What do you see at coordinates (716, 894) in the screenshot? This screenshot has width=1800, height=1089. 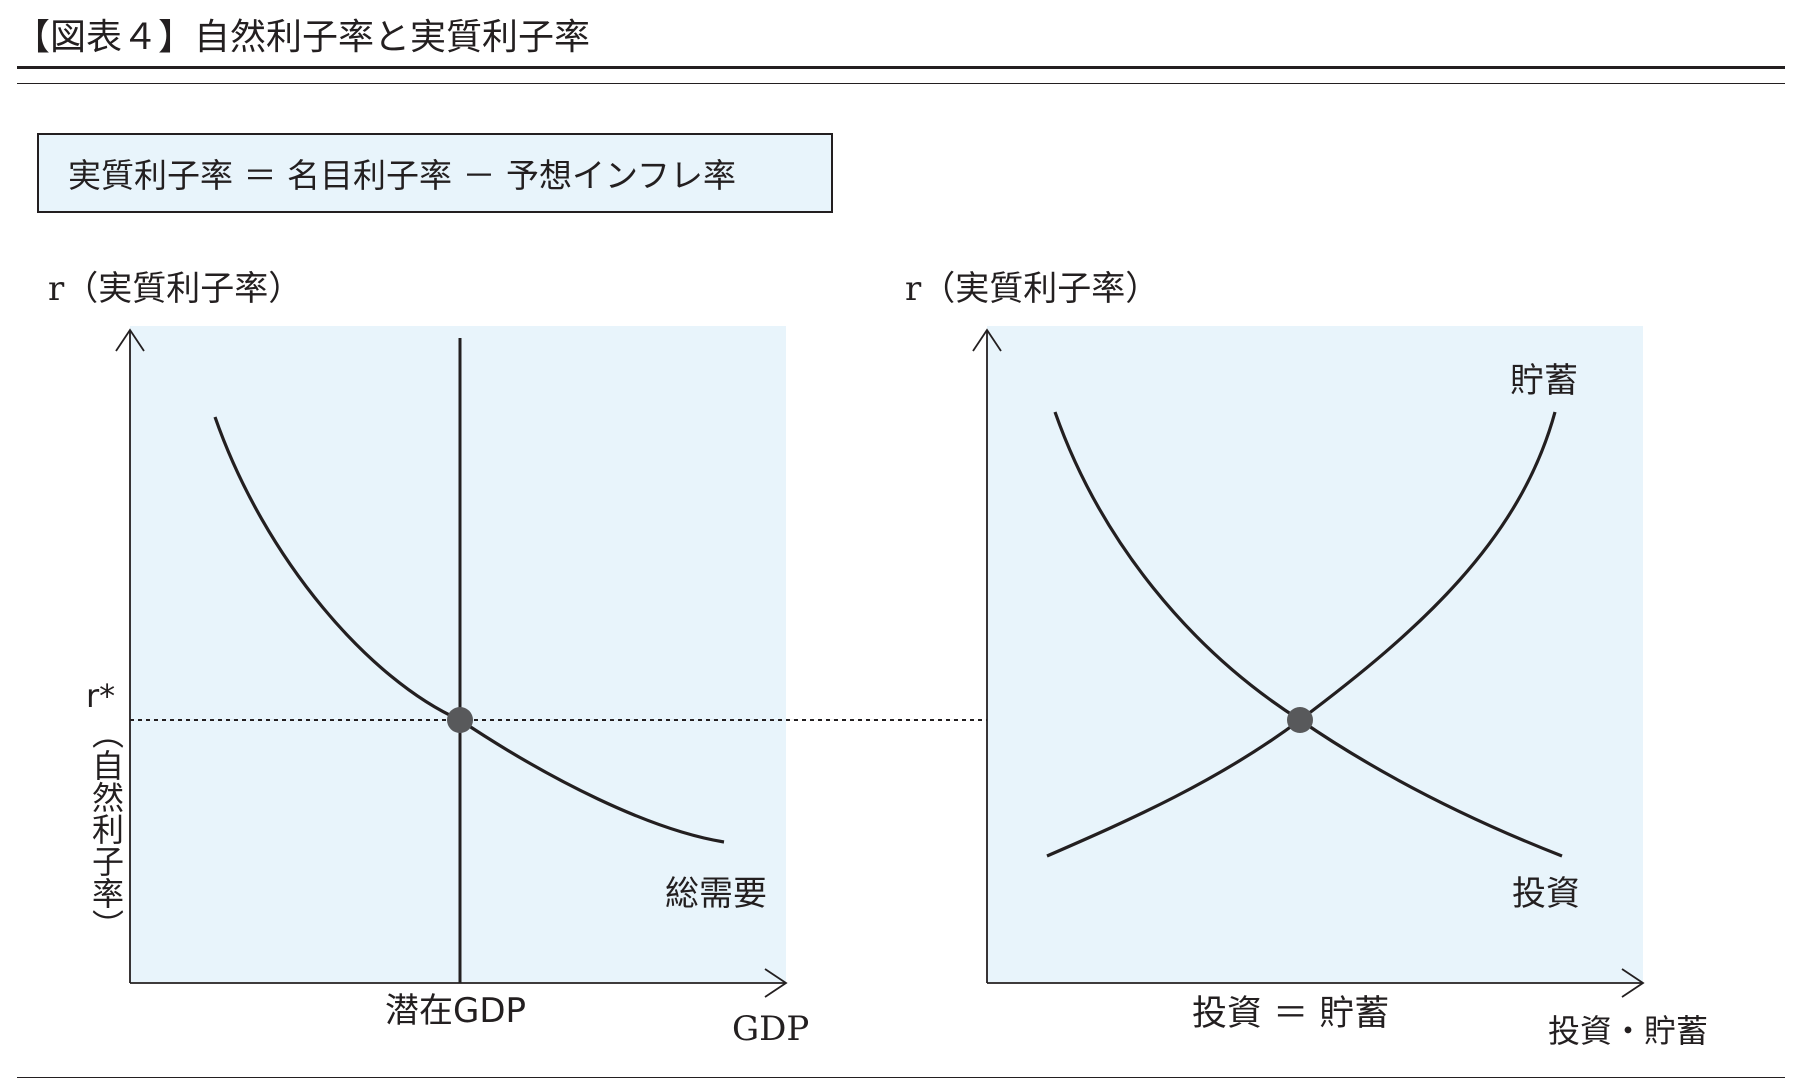 I see `aggregate-demand-label: 総需要` at bounding box center [716, 894].